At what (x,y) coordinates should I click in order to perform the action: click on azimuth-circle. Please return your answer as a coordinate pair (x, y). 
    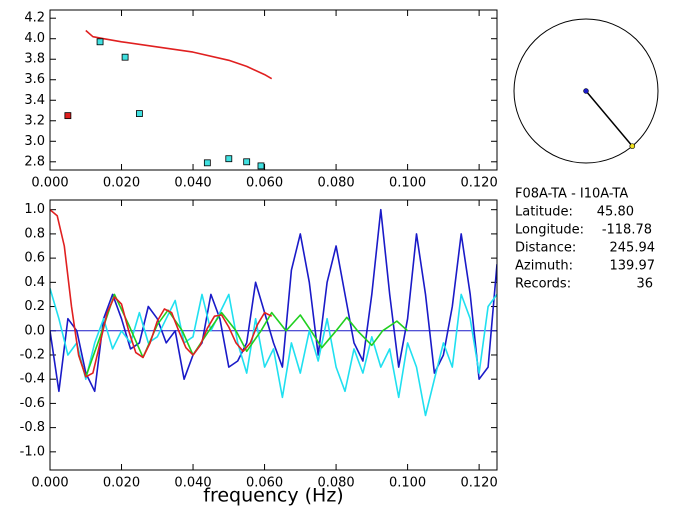
    Looking at the image, I should click on (586, 91).